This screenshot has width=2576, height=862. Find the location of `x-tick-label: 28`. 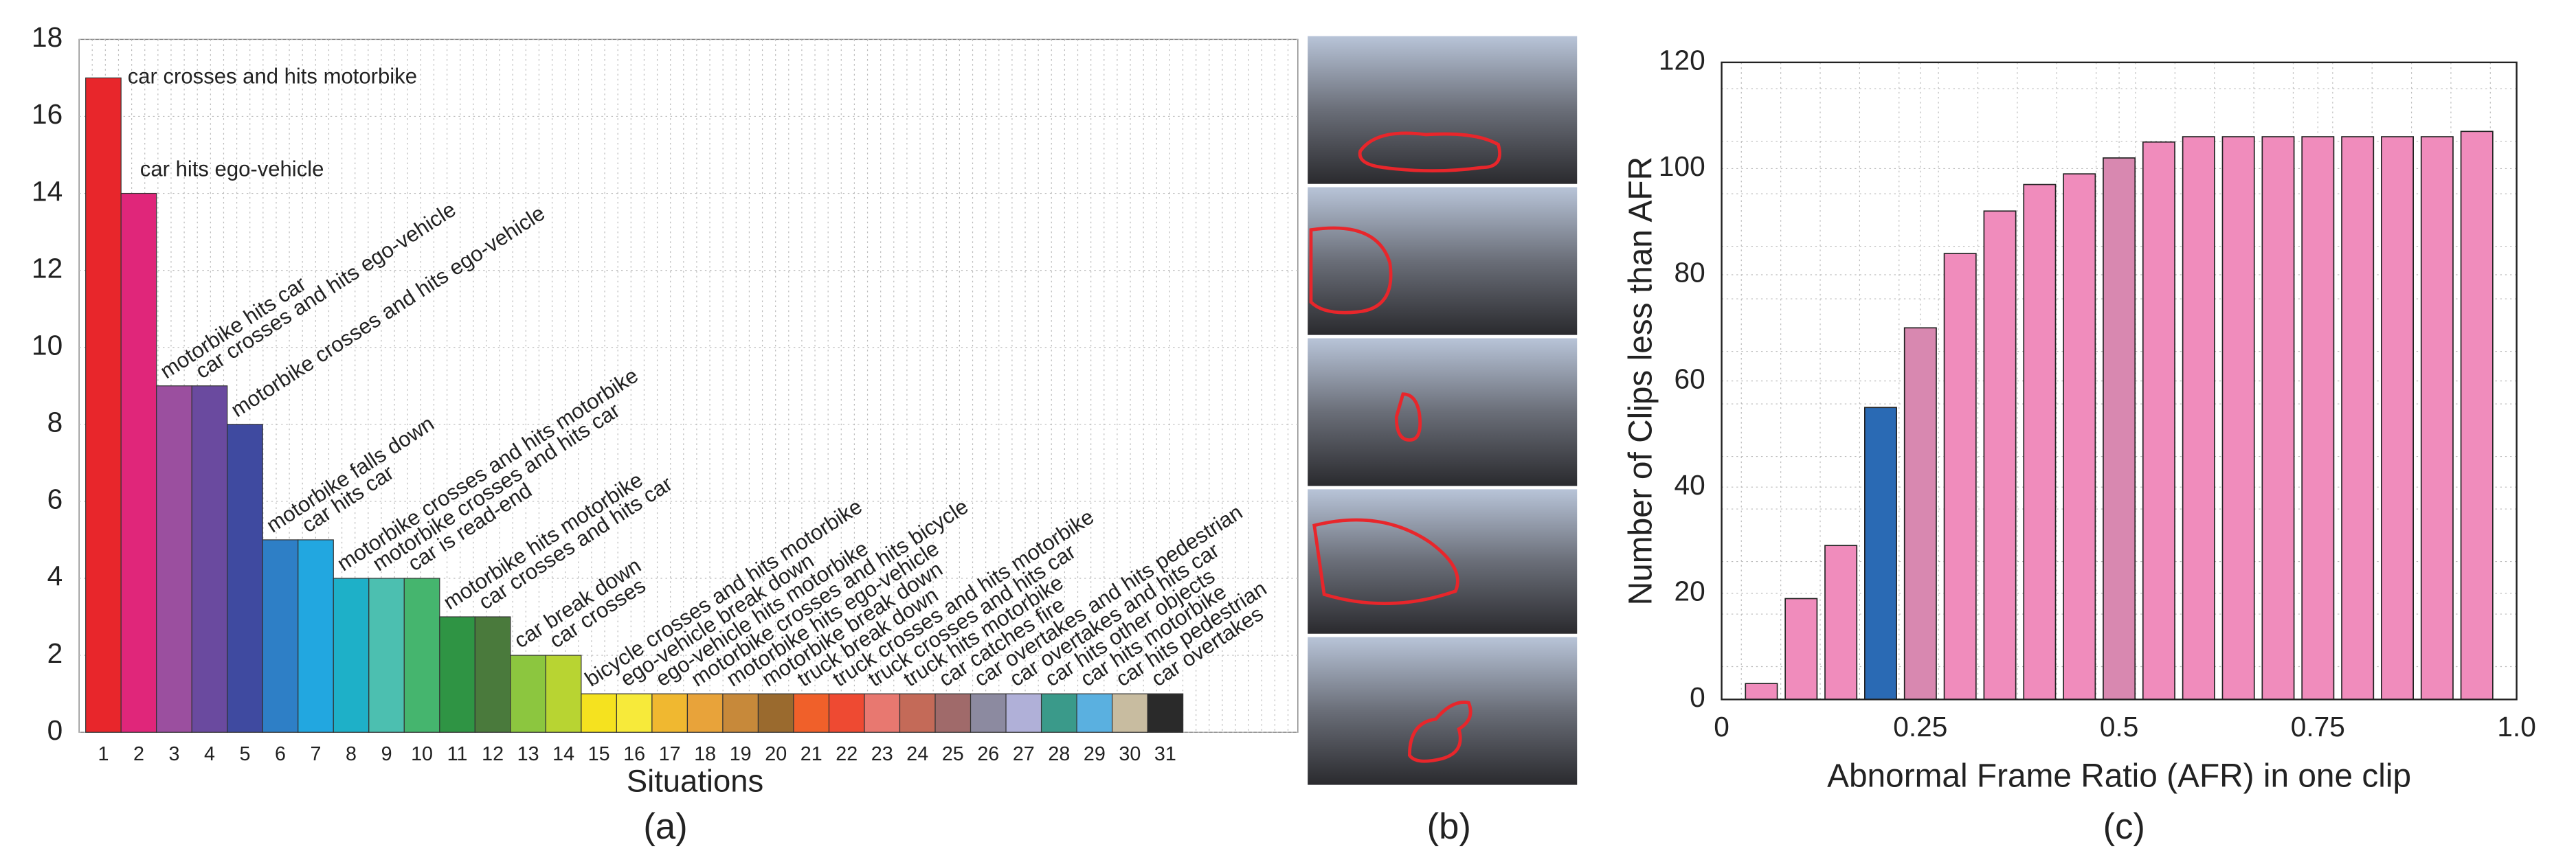

x-tick-label: 28 is located at coordinates (1059, 754).